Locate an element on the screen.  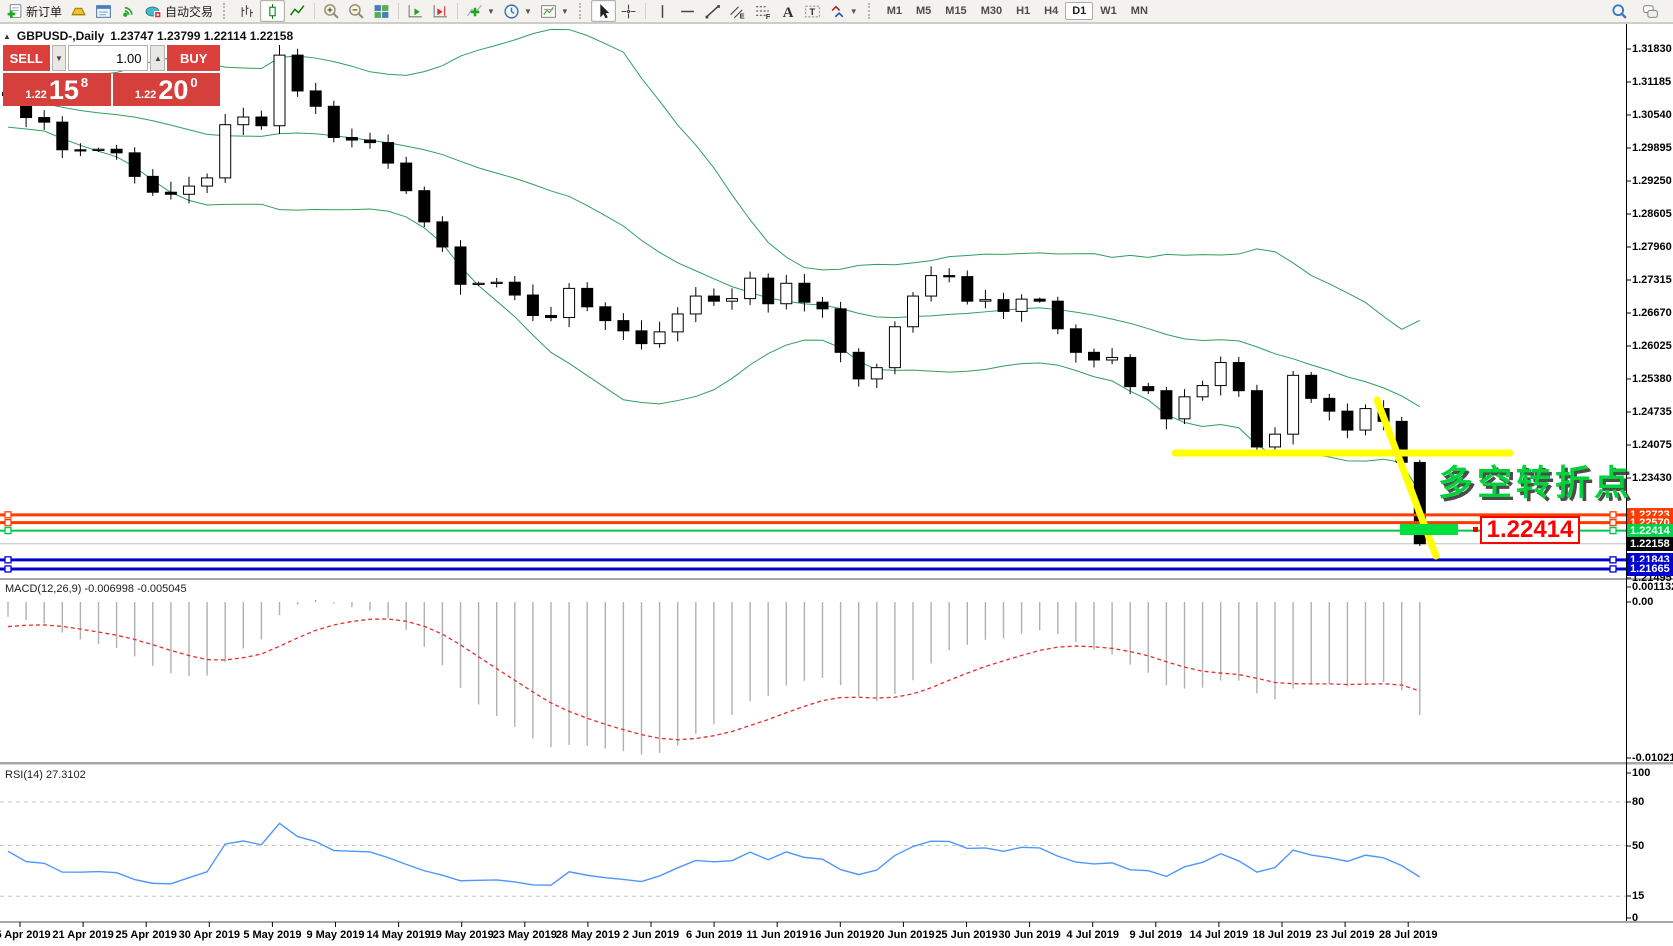
chart-shift-button is located at coordinates (440, 11).